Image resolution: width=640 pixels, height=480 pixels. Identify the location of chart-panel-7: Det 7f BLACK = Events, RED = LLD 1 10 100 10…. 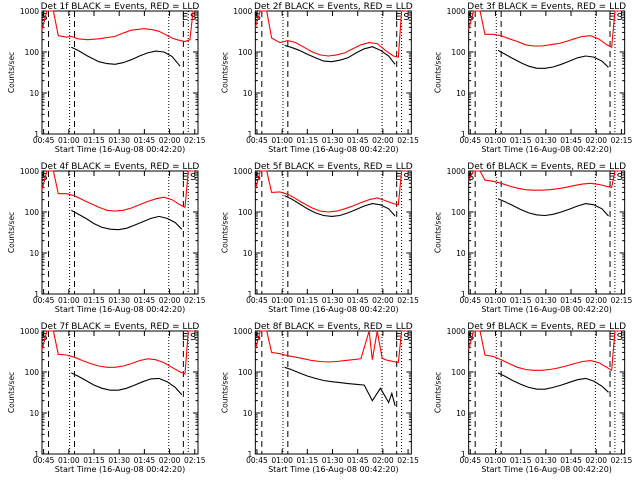
(106, 398).